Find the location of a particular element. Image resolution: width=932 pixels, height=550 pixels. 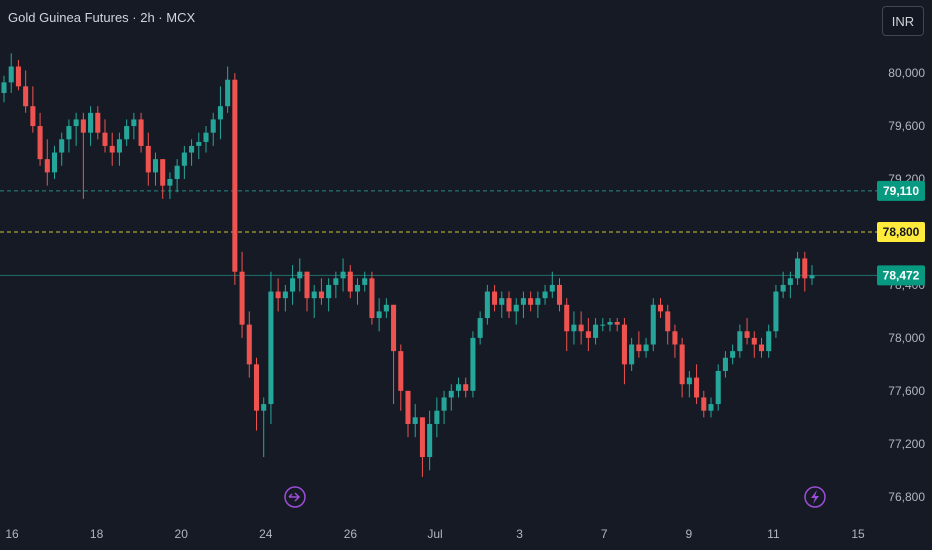

y-tick-label: 76,800 is located at coordinates (906, 497).